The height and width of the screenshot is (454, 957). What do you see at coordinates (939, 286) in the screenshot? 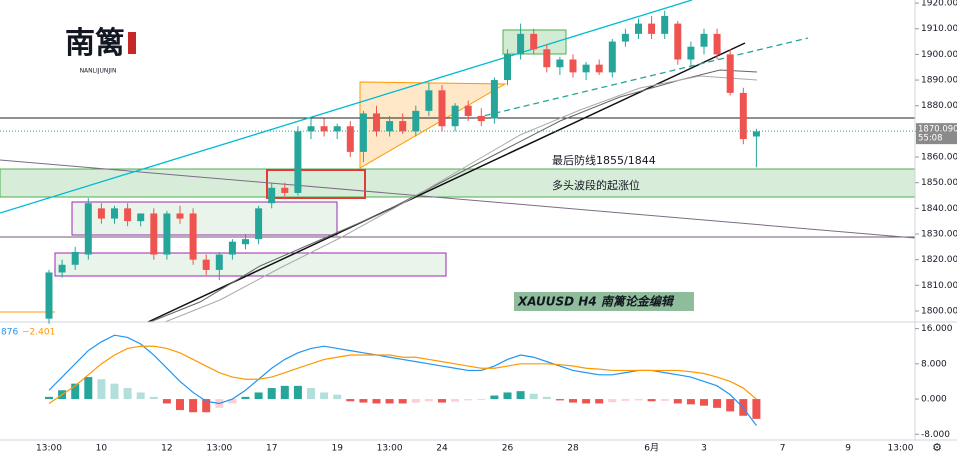
I see `y-tick-label: 1810.000` at bounding box center [939, 286].